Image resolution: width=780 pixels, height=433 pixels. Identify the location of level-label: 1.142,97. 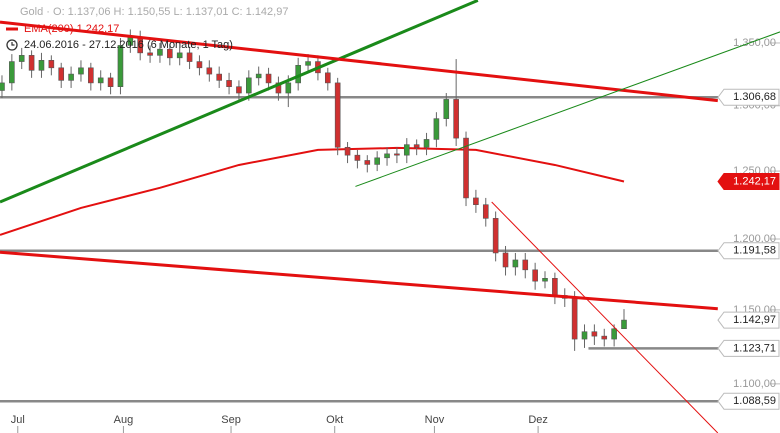
(754, 320).